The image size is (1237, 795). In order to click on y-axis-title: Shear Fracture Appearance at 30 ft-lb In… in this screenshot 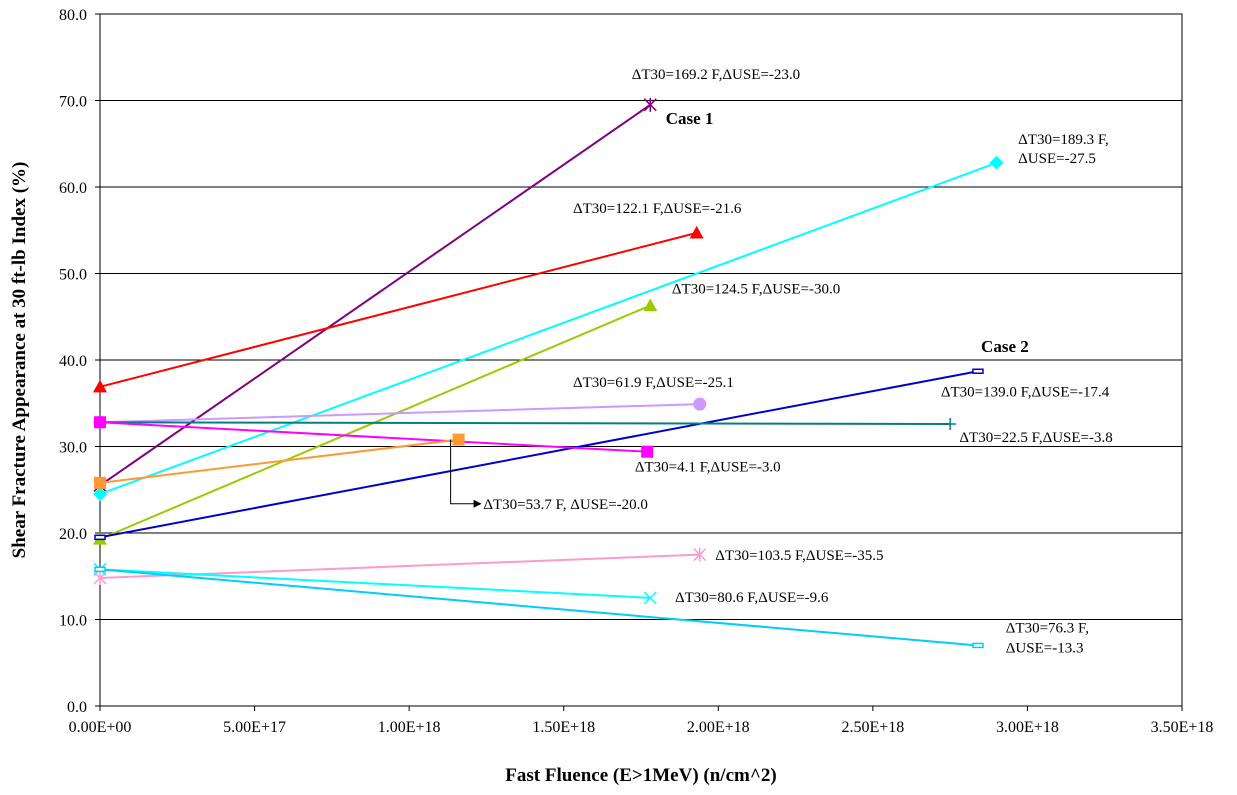, I will do `click(19, 360)`.